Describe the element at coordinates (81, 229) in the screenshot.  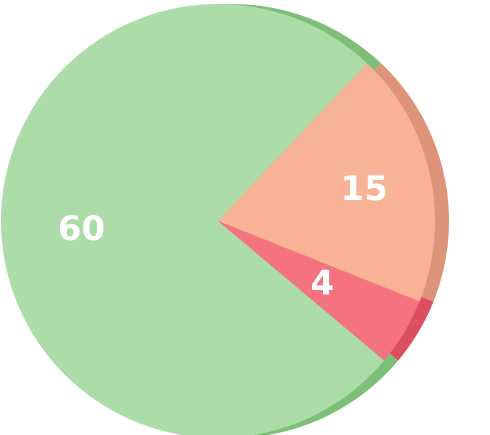
I see `pie-slice-label-0: 60` at that location.